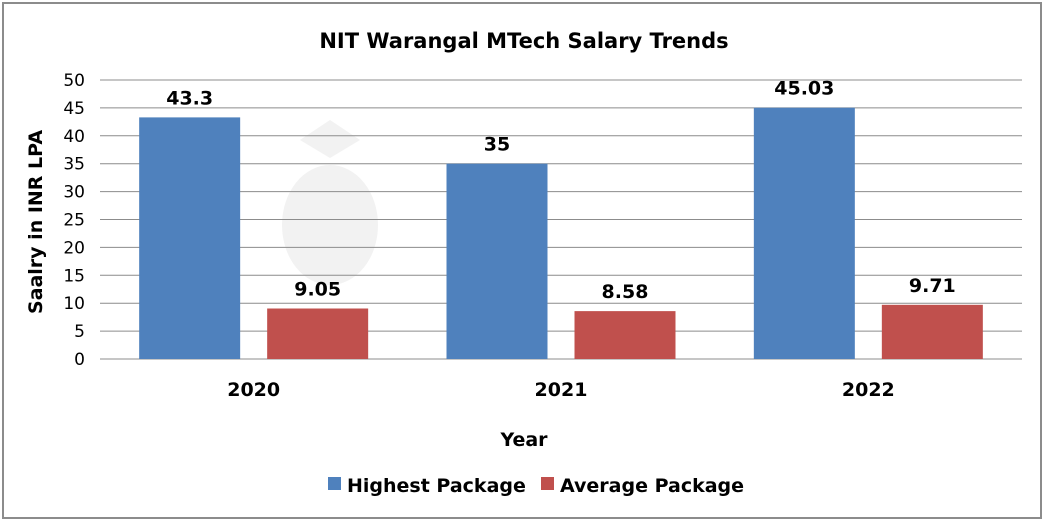  Describe the element at coordinates (497, 261) in the screenshot. I see `bar-highest-2021` at that location.